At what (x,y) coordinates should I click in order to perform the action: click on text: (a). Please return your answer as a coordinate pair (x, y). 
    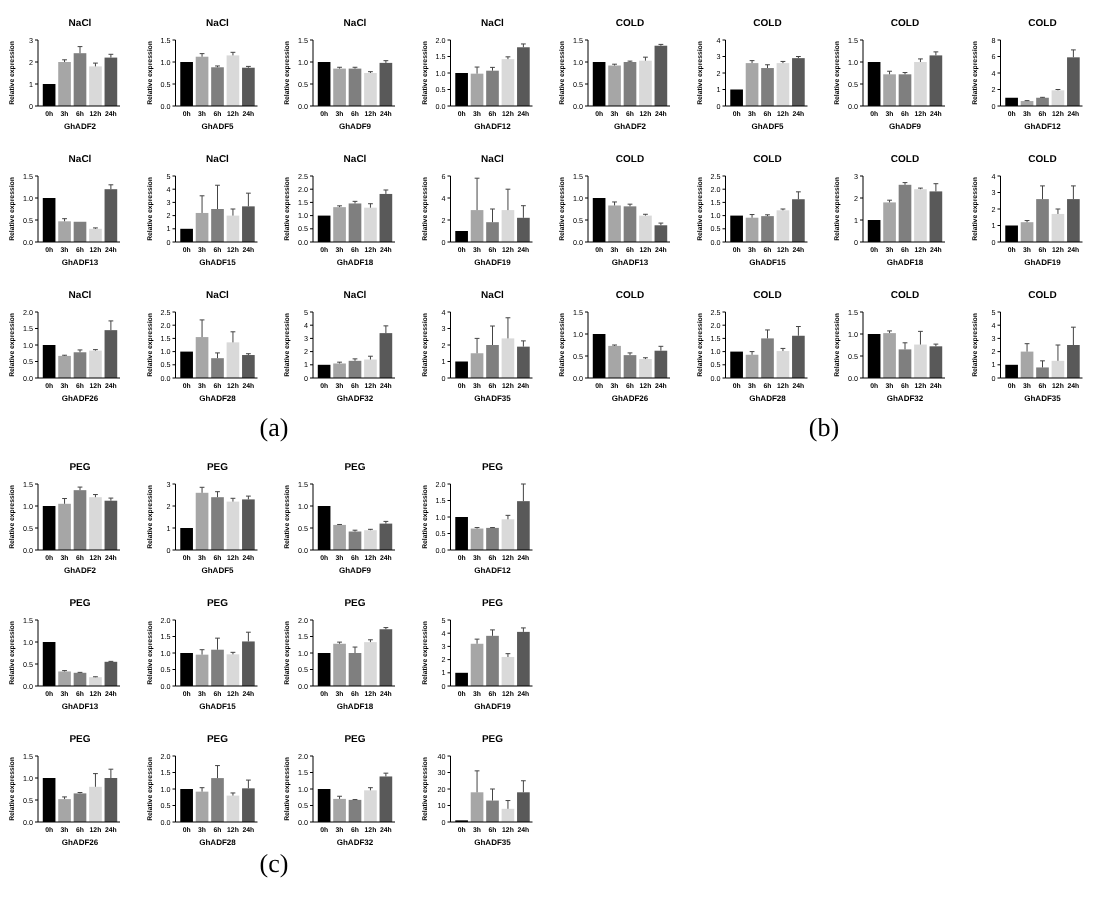
    Looking at the image, I should click on (274, 427).